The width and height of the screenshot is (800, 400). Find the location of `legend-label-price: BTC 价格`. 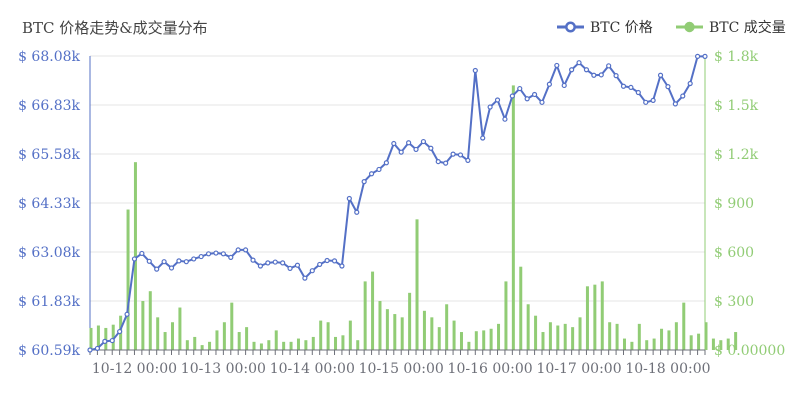

legend-label-price: BTC 价格 is located at coordinates (621, 28).